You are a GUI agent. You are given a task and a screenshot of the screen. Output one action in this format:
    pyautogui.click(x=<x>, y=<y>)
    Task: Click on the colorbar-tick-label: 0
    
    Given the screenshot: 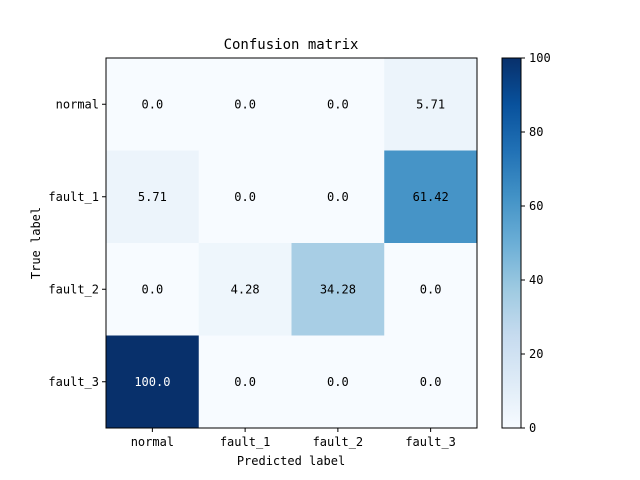 What is the action you would take?
    pyautogui.click(x=532, y=428)
    